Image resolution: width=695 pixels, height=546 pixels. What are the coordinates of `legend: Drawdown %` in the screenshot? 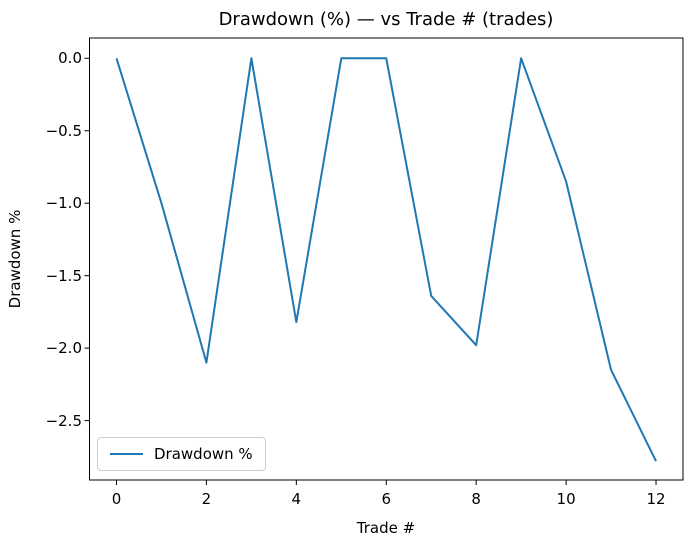 It's located at (181, 454).